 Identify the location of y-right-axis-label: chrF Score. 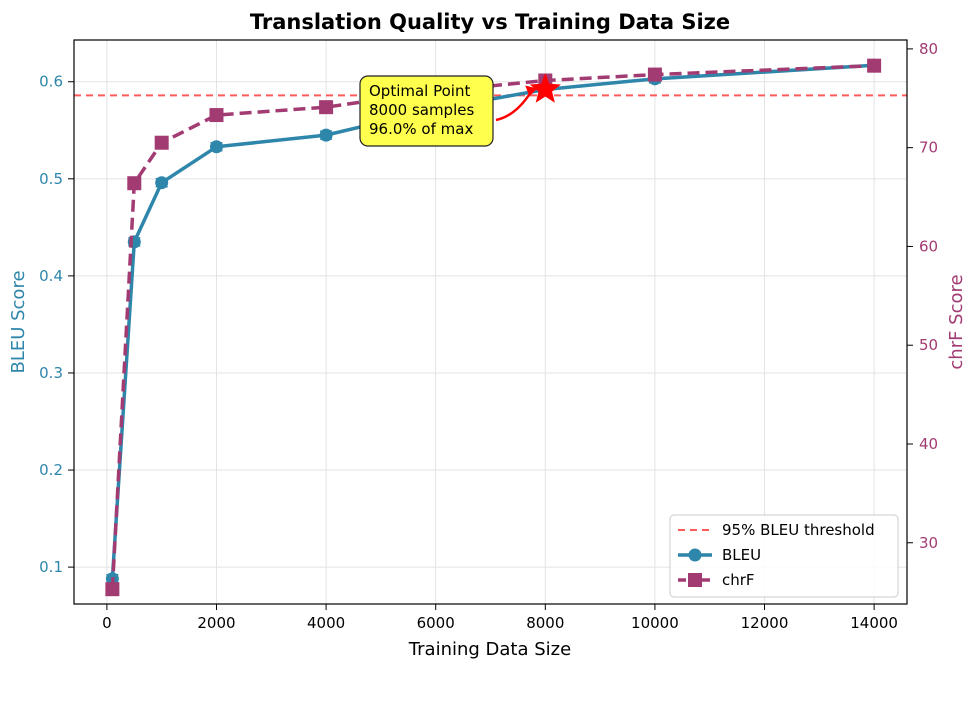
(956, 321).